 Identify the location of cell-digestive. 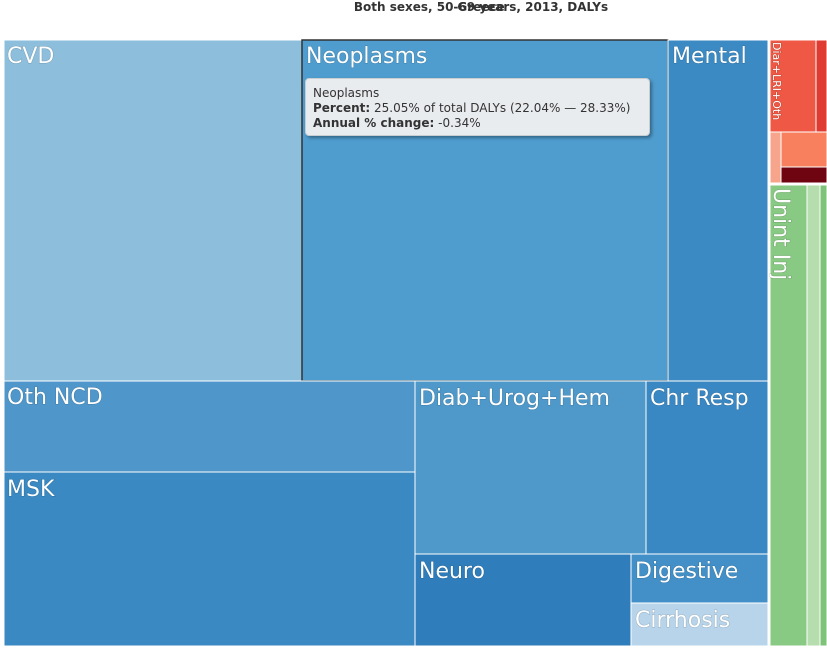
(699, 578).